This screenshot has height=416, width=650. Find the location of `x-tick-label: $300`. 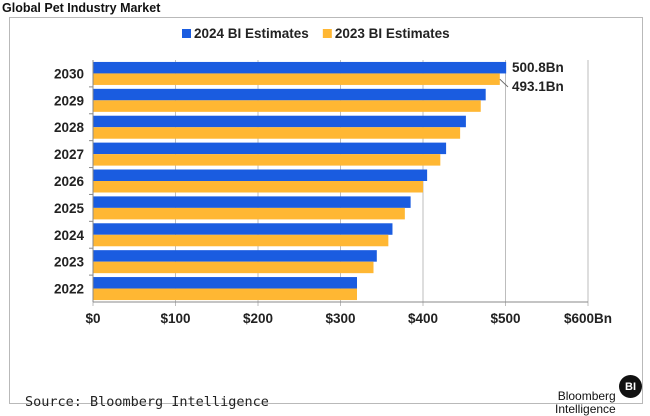

x-tick-label: $300 is located at coordinates (340, 318).